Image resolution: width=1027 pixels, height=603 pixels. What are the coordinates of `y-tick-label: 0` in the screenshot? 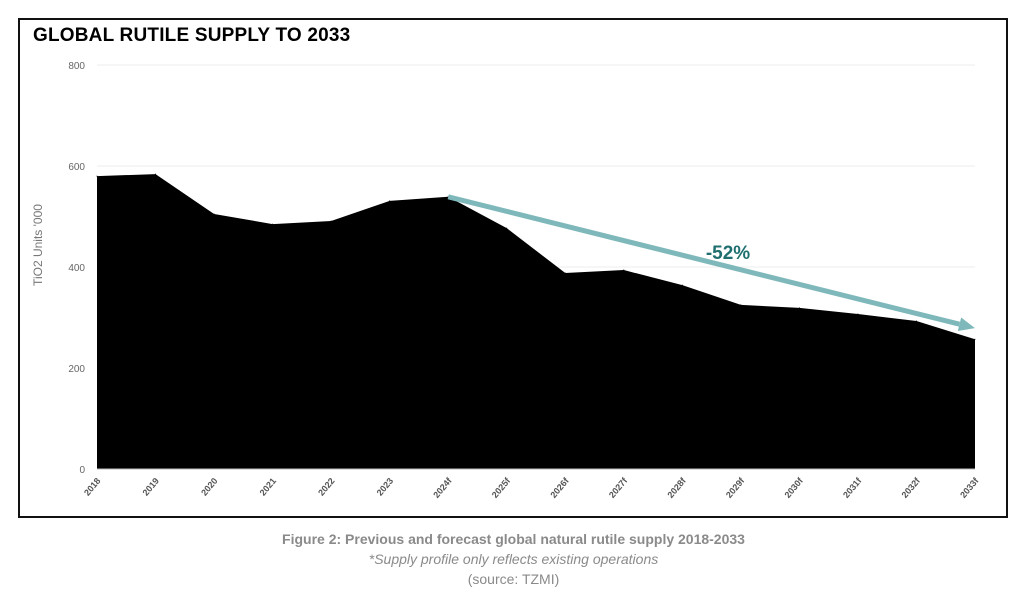 It's located at (82, 470).